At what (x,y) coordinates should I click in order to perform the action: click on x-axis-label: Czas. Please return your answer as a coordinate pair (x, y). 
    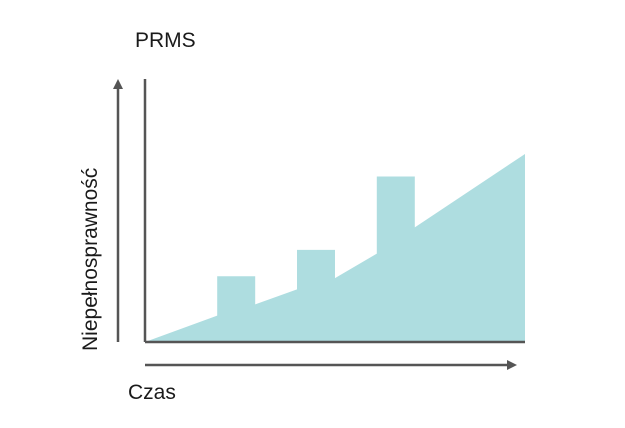
    Looking at the image, I should click on (152, 392).